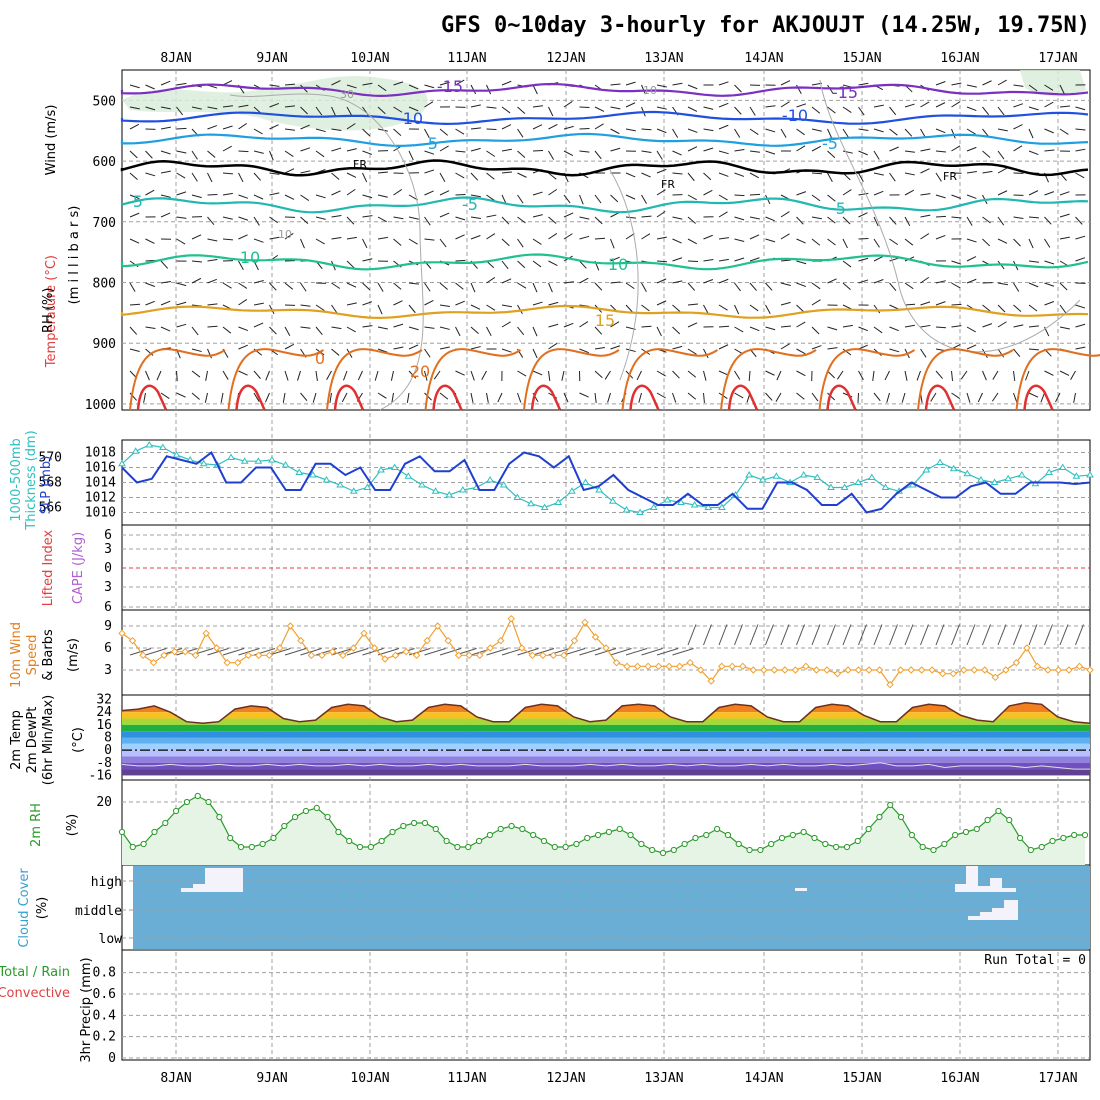  Describe the element at coordinates (104, 973) in the screenshot. I see `precip-tick-label: 0.8` at that location.